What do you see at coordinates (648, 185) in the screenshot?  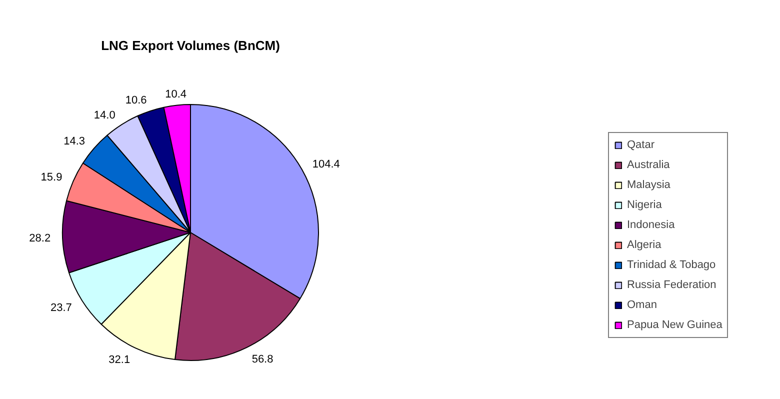 I see `legend-label: Malaysia` at bounding box center [648, 185].